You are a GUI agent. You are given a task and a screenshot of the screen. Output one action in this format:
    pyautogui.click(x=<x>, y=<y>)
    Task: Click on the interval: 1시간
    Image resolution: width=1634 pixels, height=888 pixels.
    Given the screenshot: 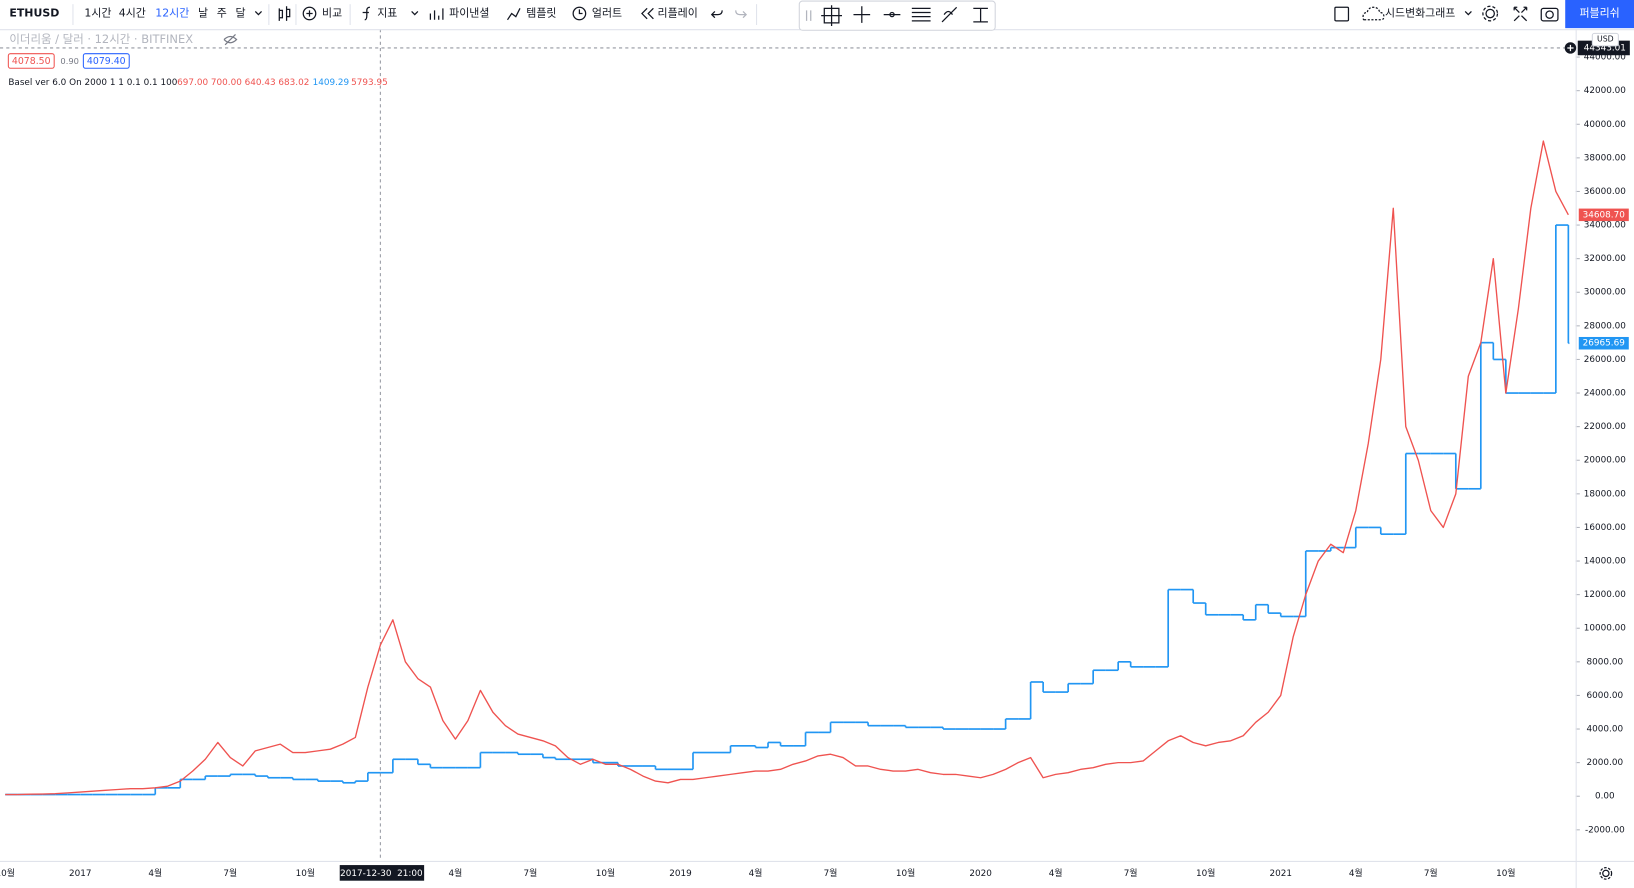 What is the action you would take?
    pyautogui.click(x=97, y=13)
    